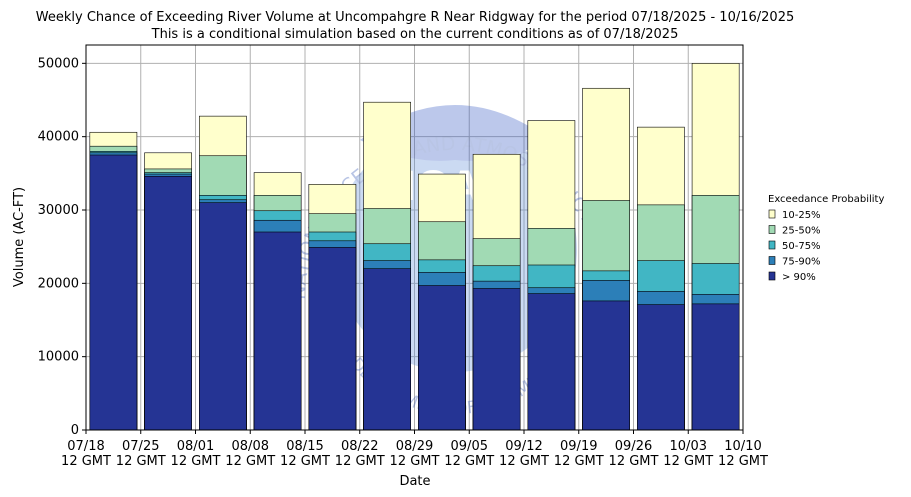 The image size is (911, 497). I want to click on x-tick-label-date: 08/22, so click(359, 446).